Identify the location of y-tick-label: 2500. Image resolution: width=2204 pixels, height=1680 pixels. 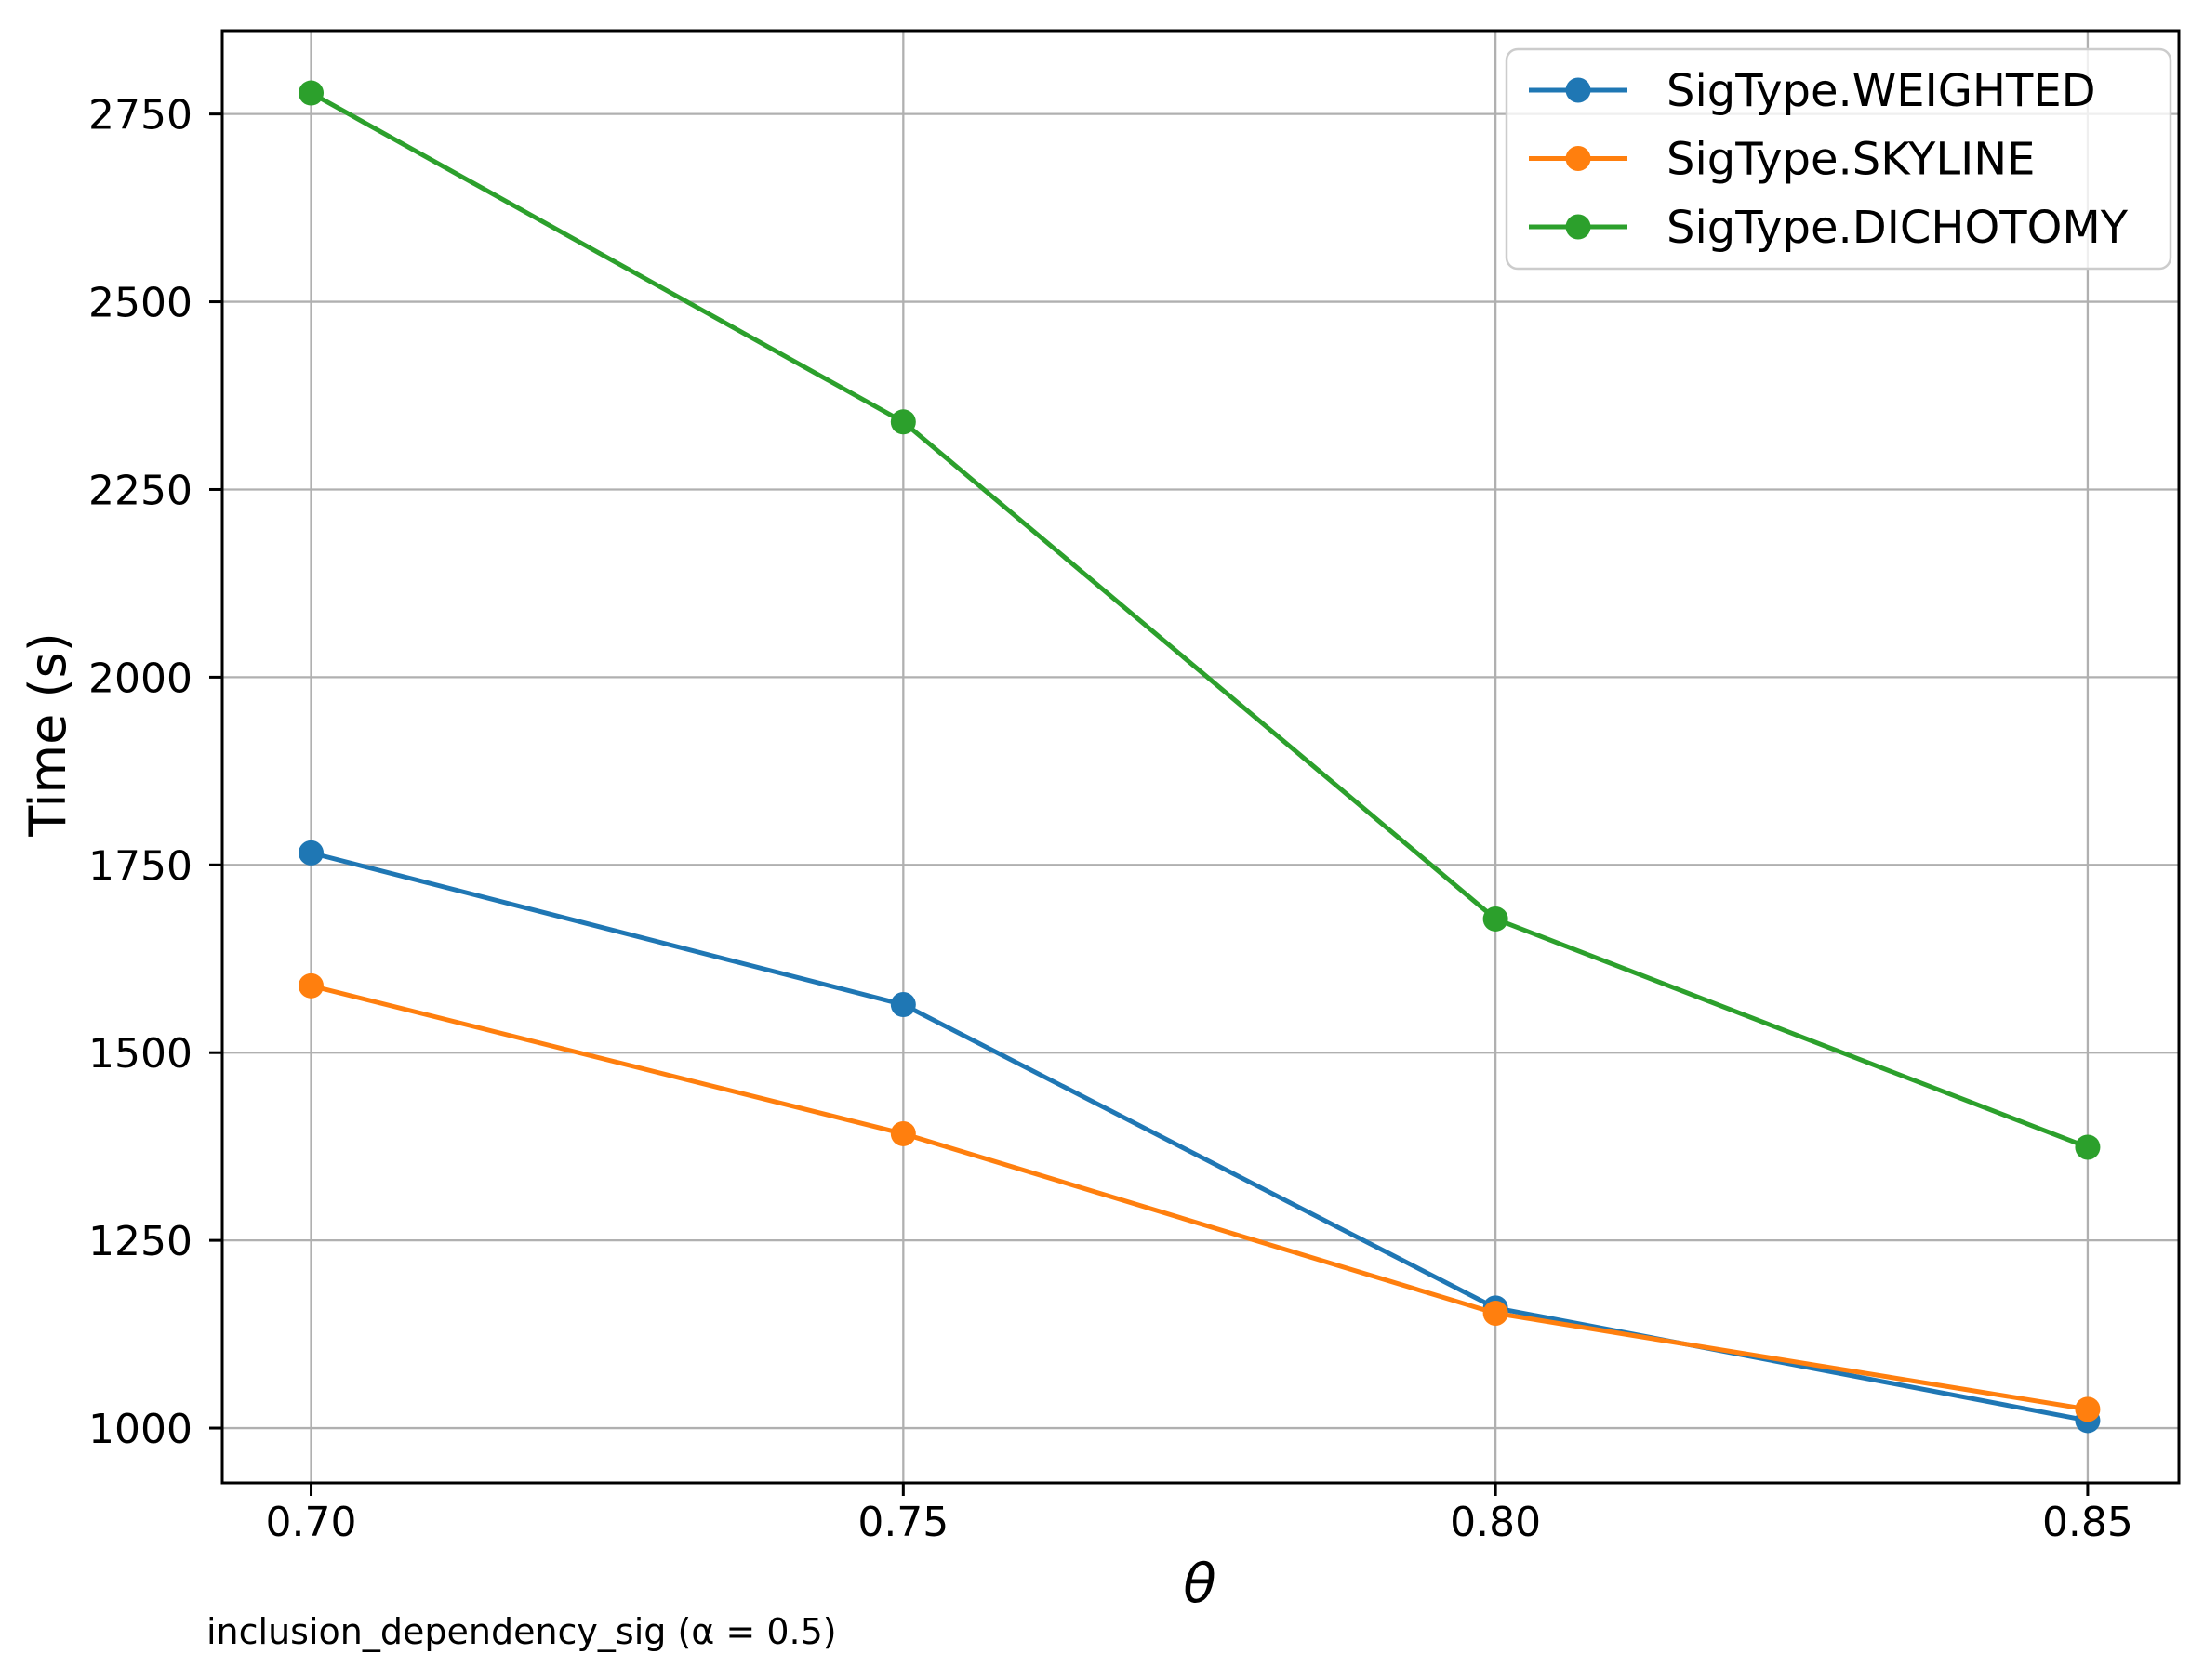
(140, 303).